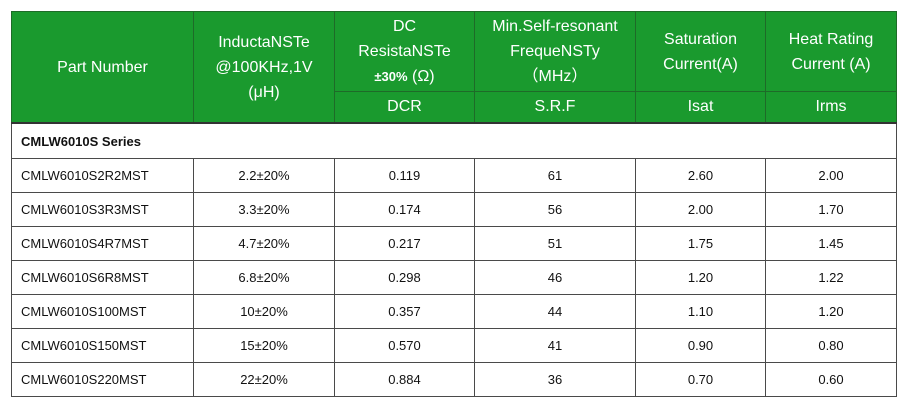  I want to click on srf-cell: 56, so click(555, 209).